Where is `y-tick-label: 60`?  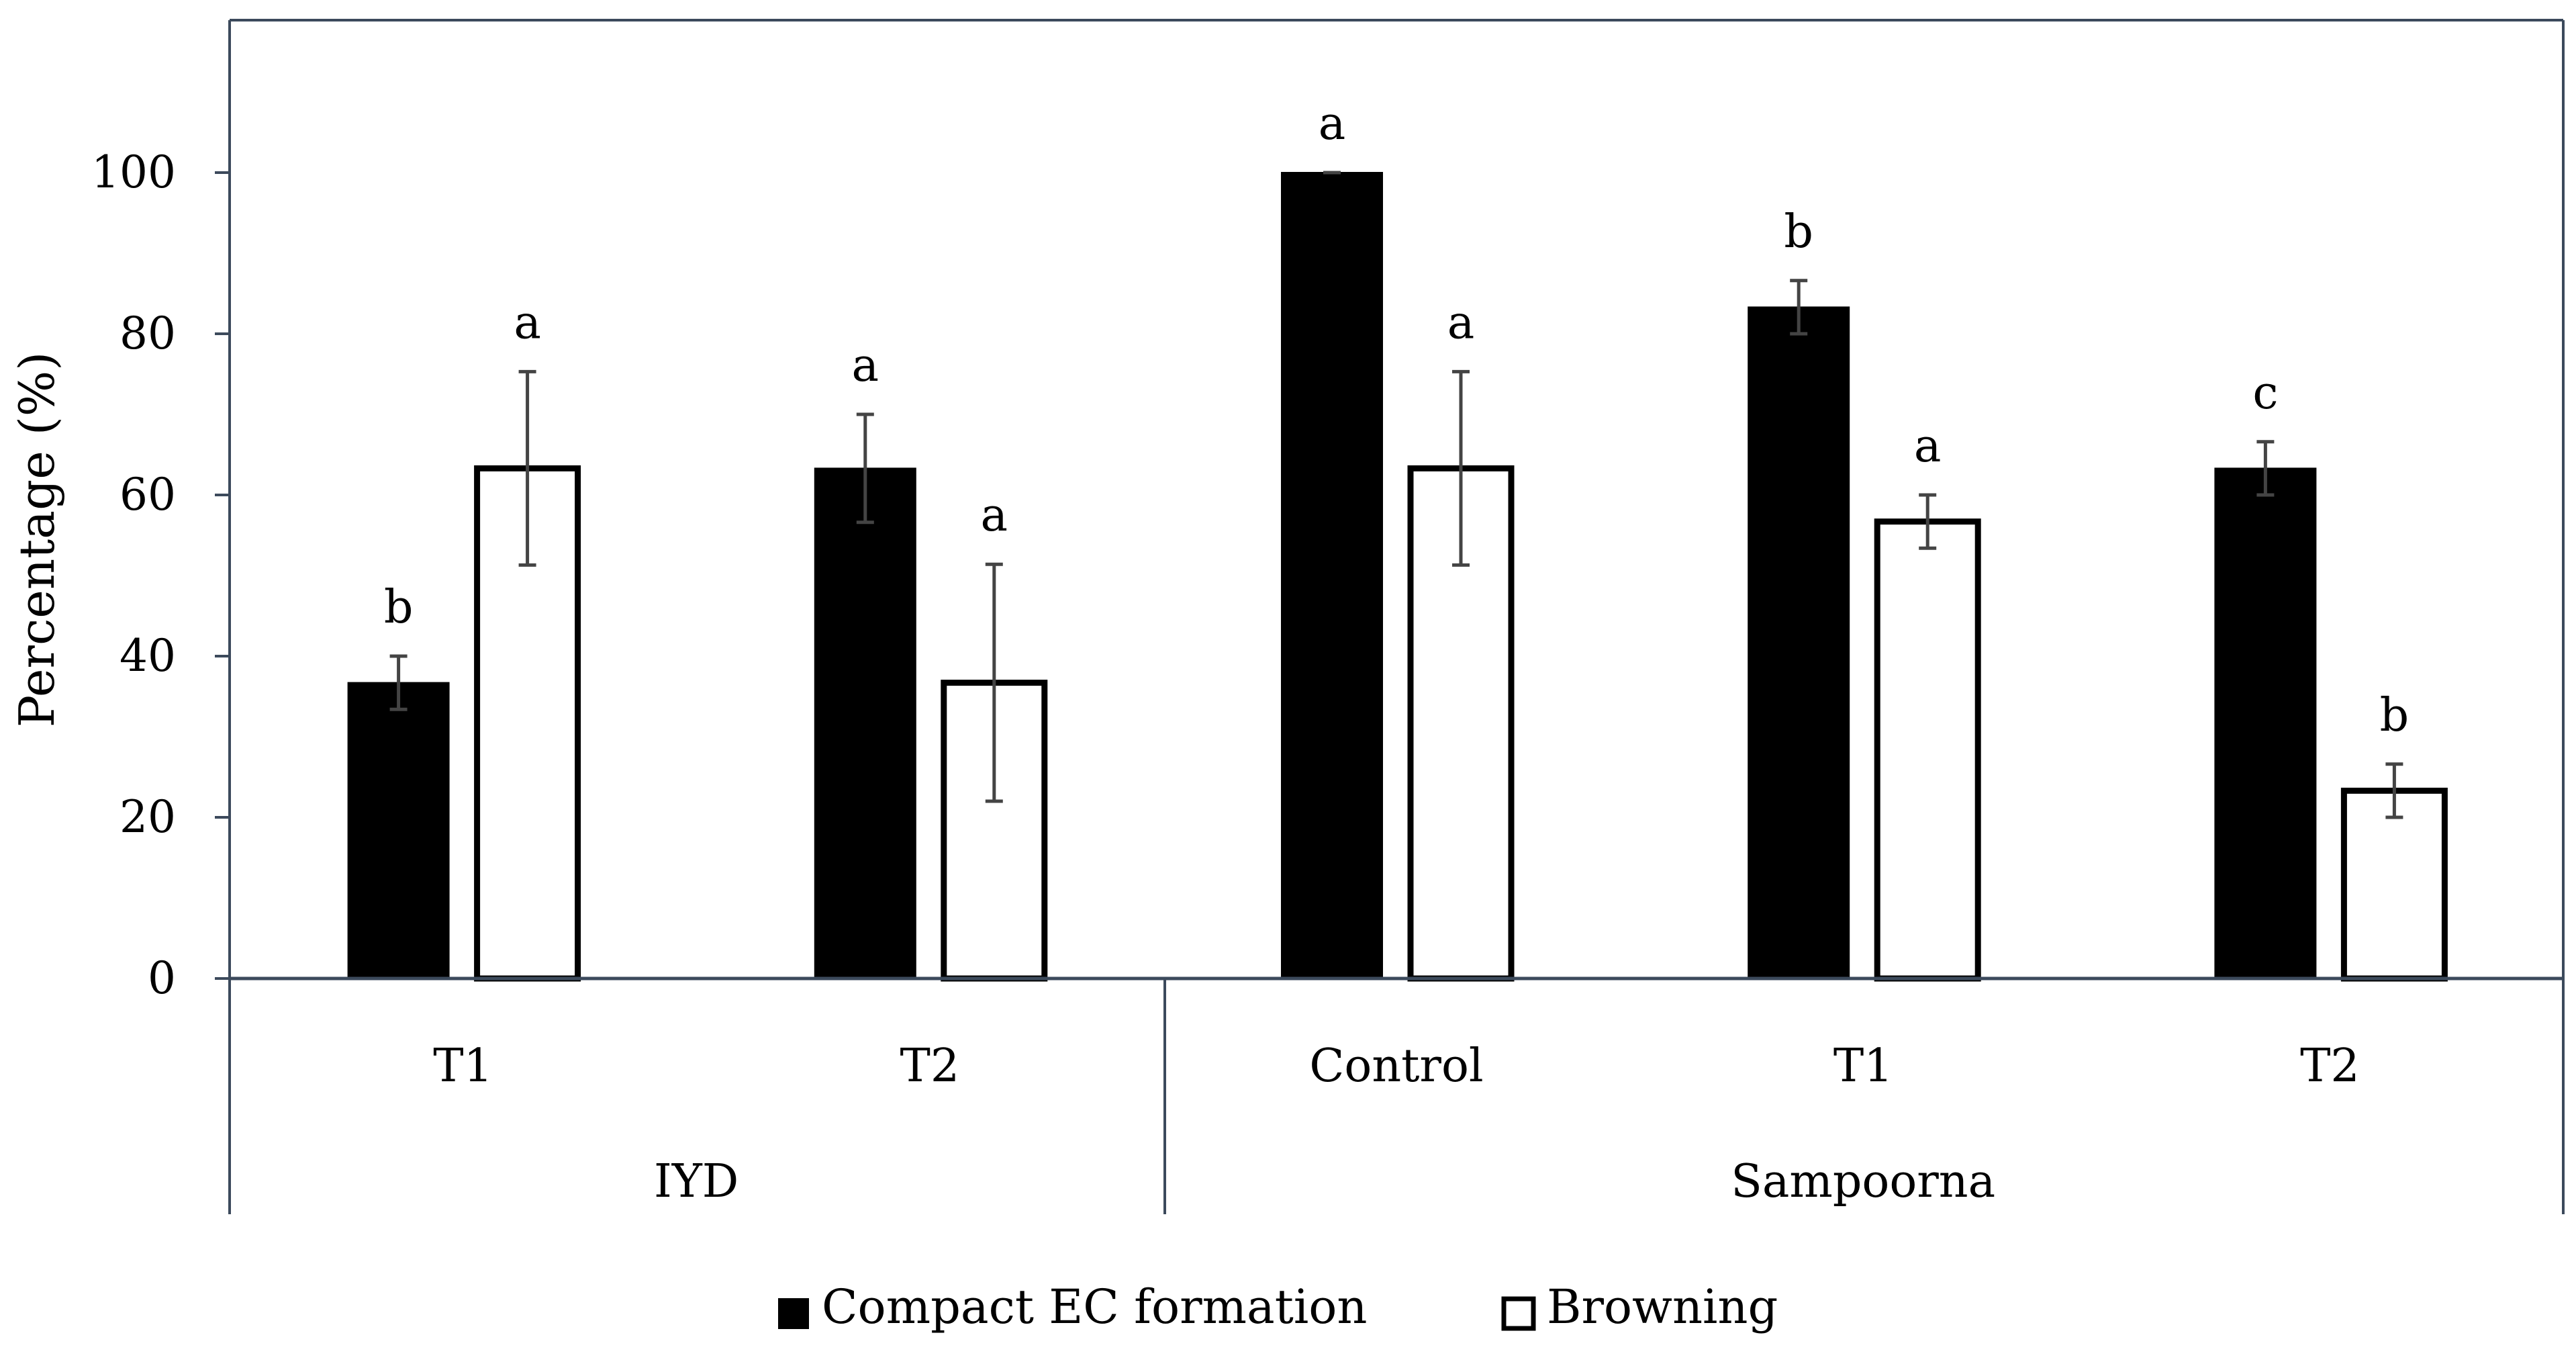
y-tick-label: 60 is located at coordinates (148, 494).